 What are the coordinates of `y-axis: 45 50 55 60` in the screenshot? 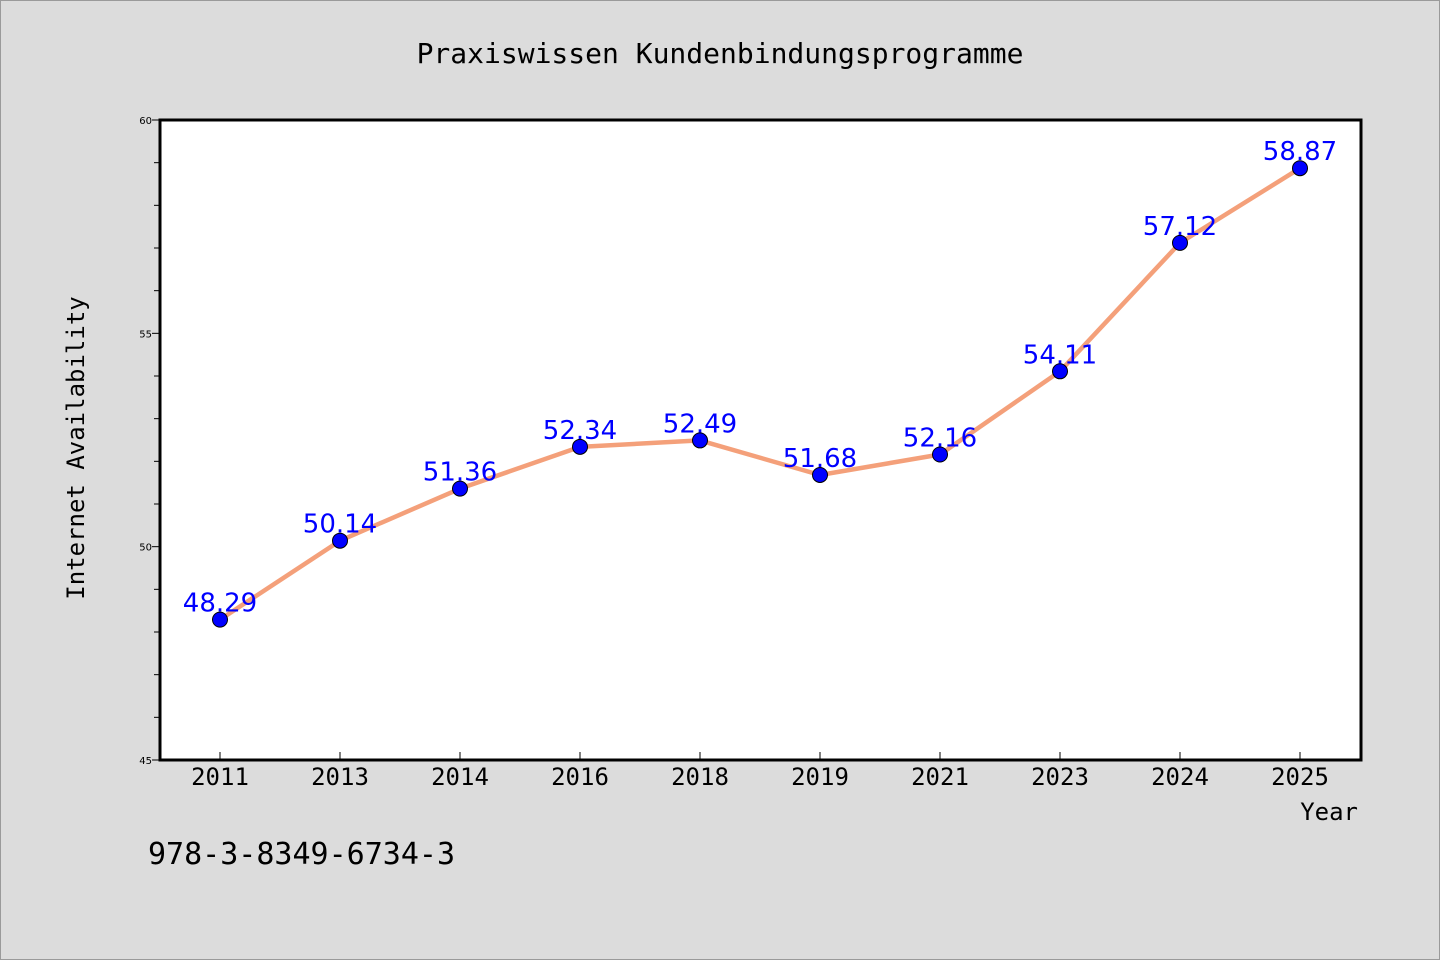 It's located at (149, 441).